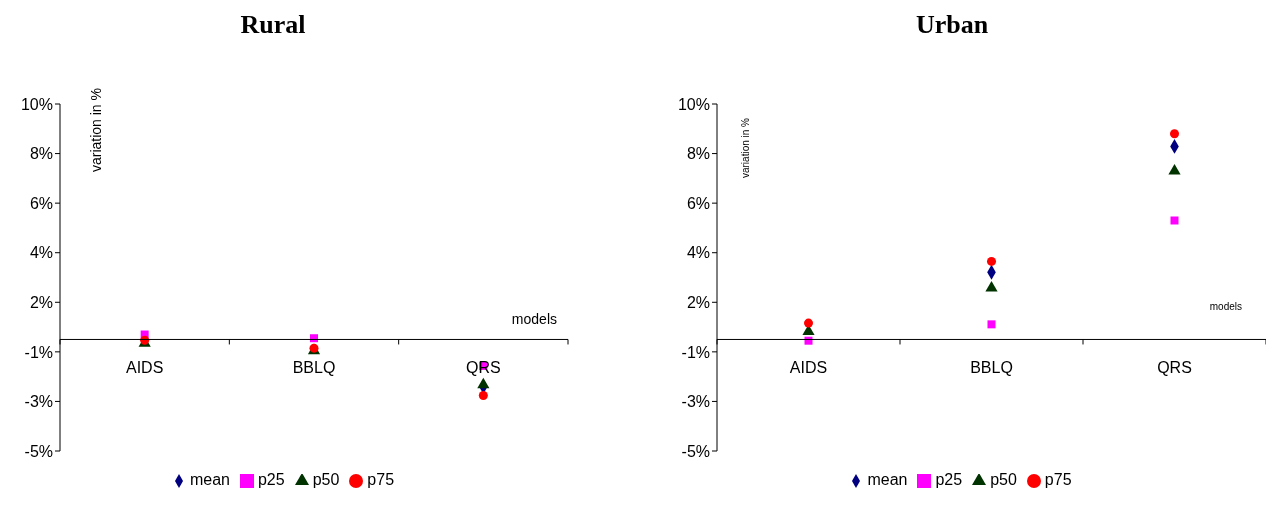 Image resolution: width=1274 pixels, height=518 pixels. Describe the element at coordinates (952, 25) in the screenshot. I see `chart-title: Urban` at that location.